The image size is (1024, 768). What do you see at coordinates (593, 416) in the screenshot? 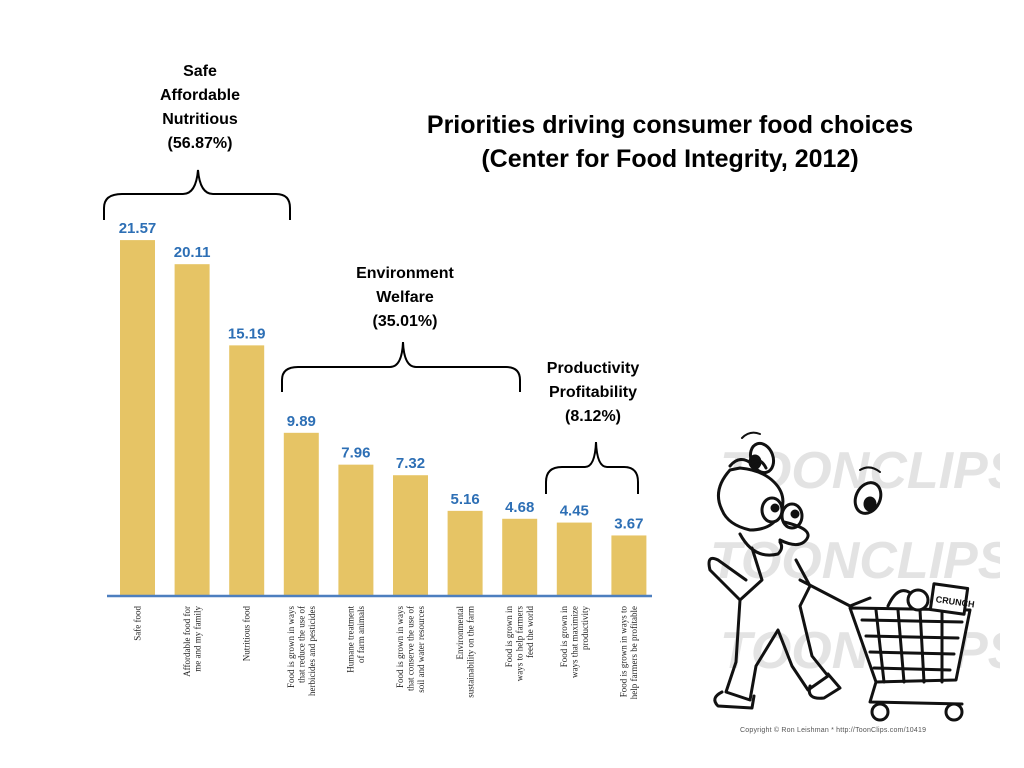
I see `group-label-line: (8.12%)` at bounding box center [593, 416].